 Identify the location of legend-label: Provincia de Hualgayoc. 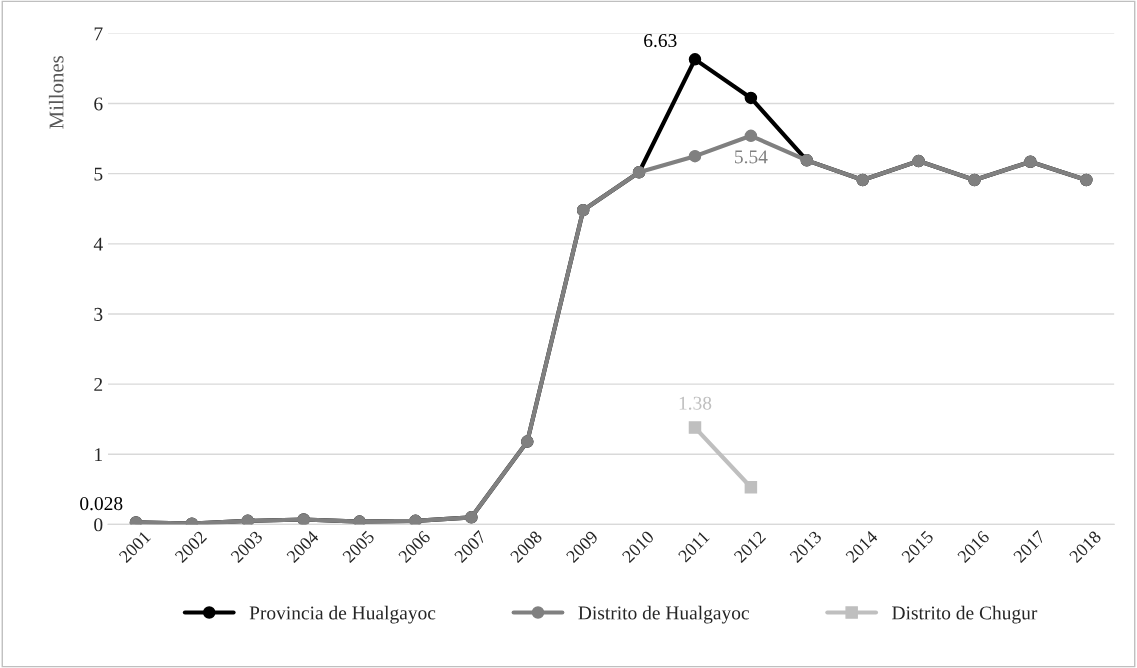
(342, 614).